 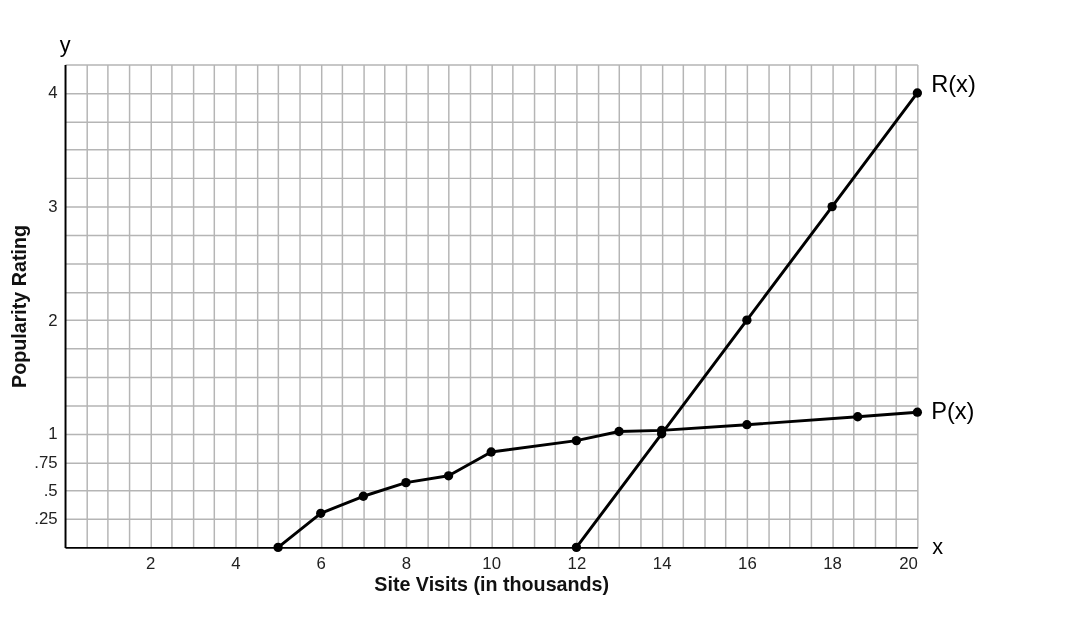 What do you see at coordinates (46, 462) in the screenshot?
I see `y-tick-label: .75` at bounding box center [46, 462].